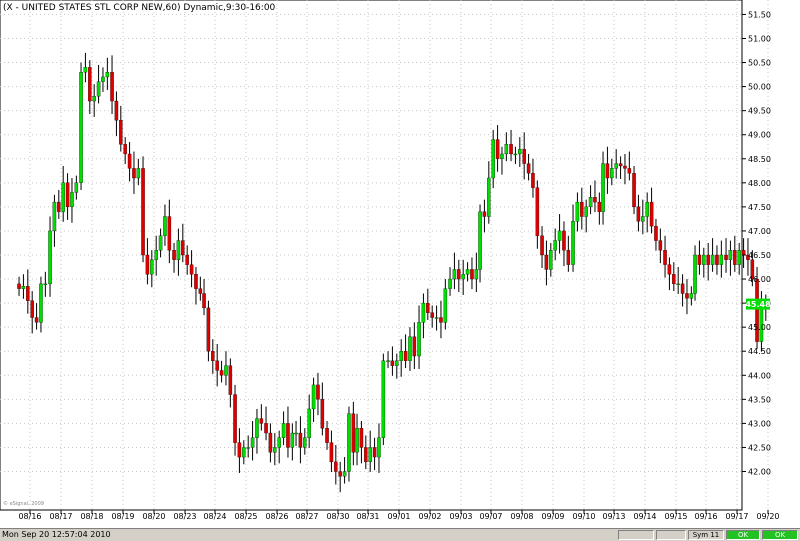  I want to click on x-tick-label-21: 09/15, so click(675, 516).